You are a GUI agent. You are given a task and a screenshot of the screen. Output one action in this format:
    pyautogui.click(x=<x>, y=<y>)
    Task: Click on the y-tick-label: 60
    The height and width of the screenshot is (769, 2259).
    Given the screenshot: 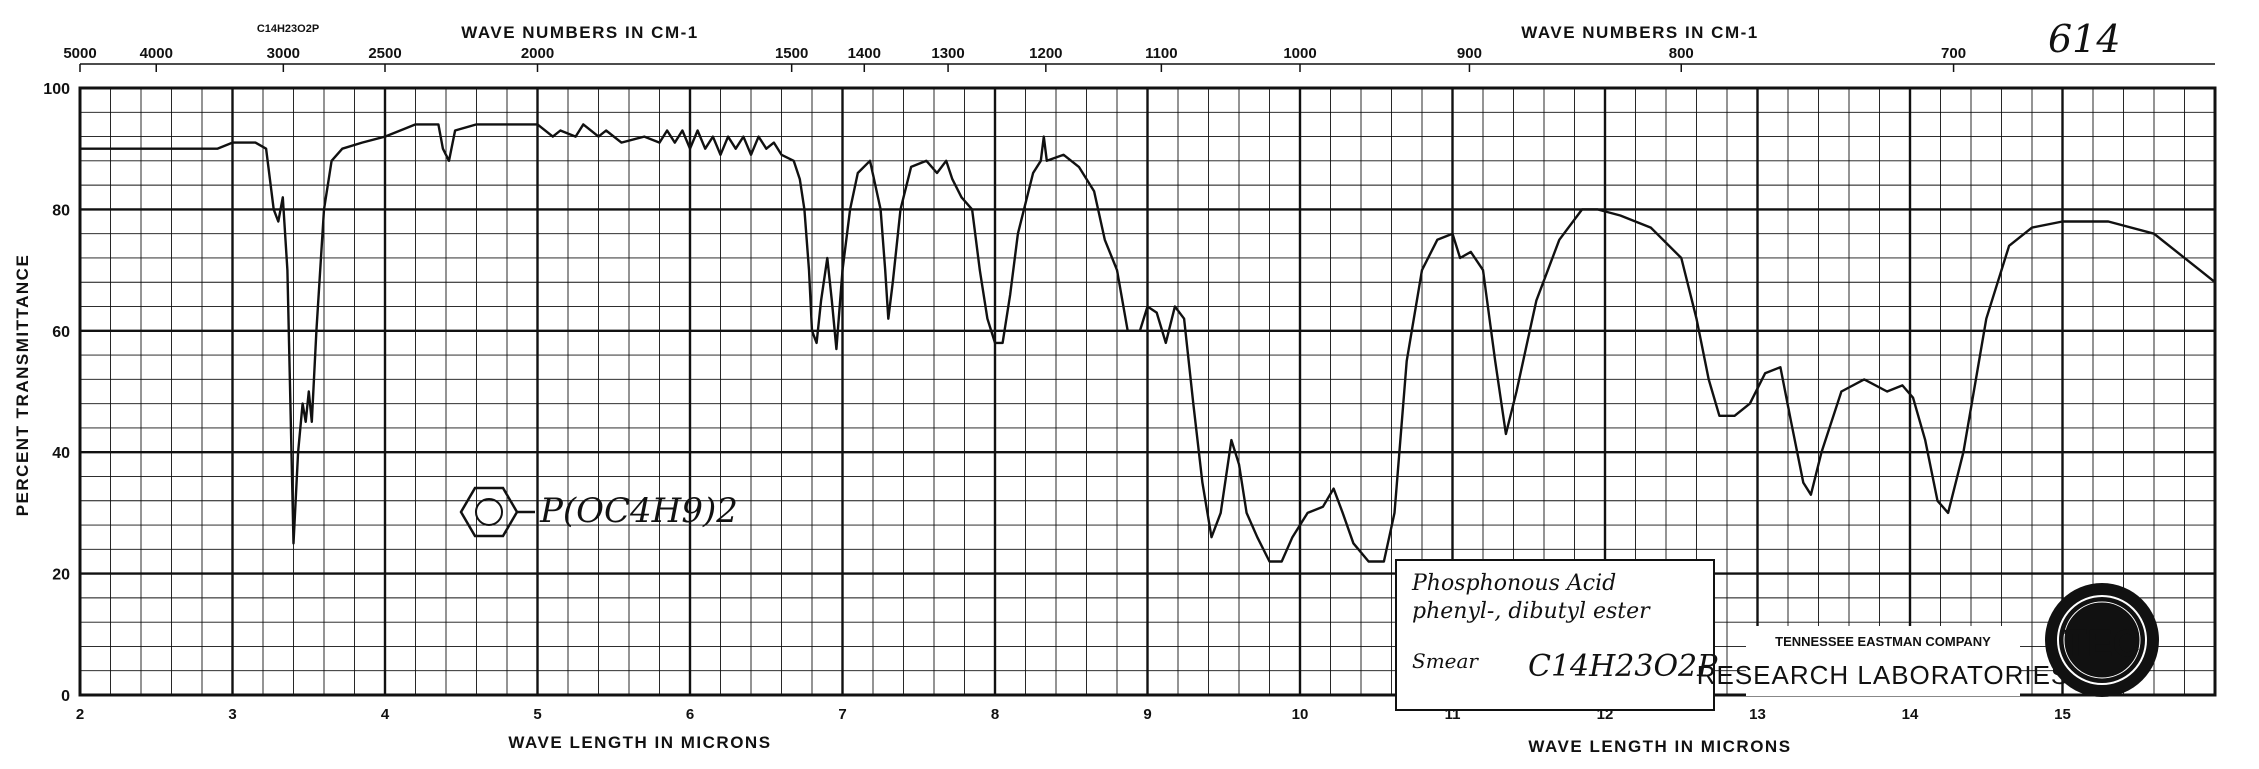 What is the action you would take?
    pyautogui.click(x=61, y=332)
    